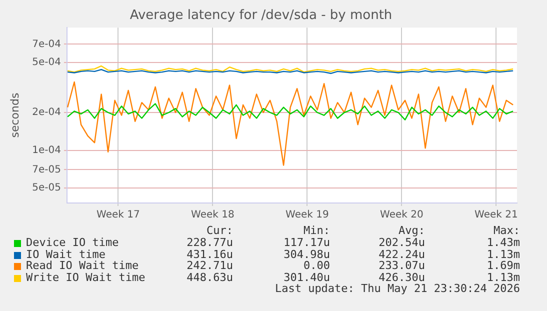  What do you see at coordinates (46, 150) in the screenshot?
I see `y-tick-label: 1e-04` at bounding box center [46, 150].